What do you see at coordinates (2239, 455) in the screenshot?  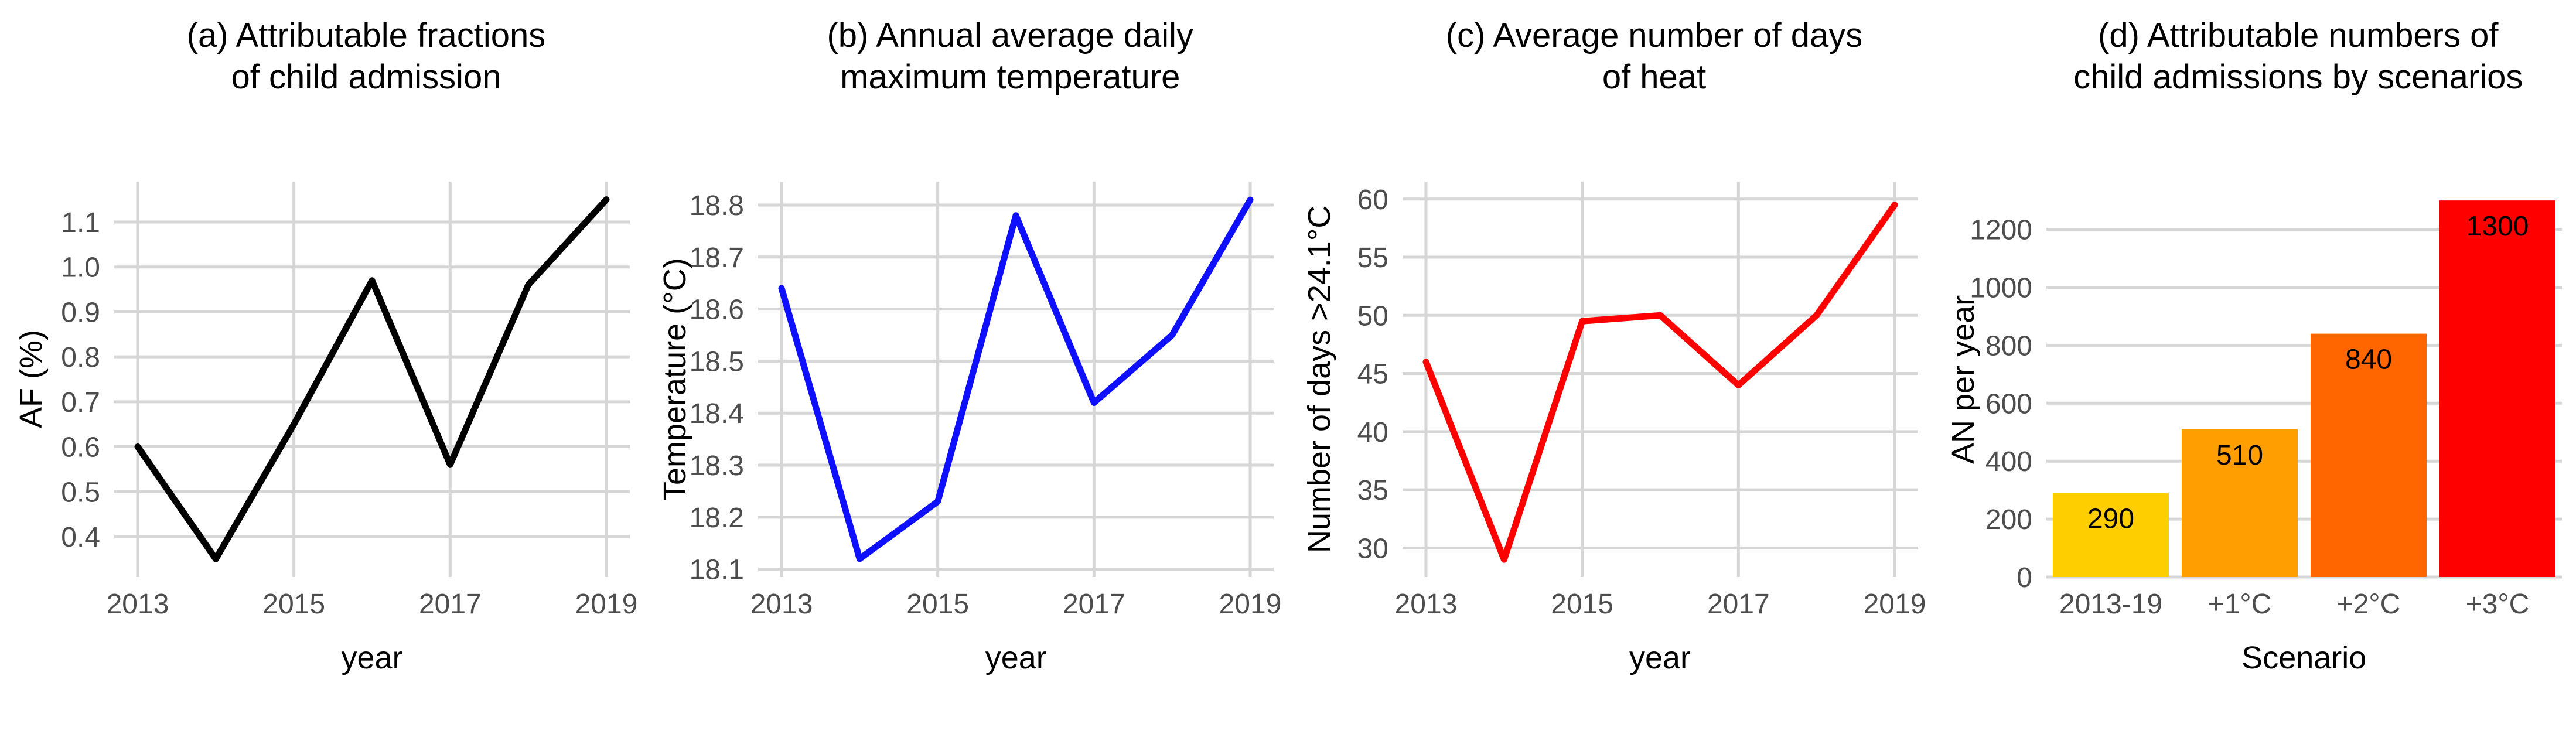 I see `svg-text: 510` at bounding box center [2239, 455].